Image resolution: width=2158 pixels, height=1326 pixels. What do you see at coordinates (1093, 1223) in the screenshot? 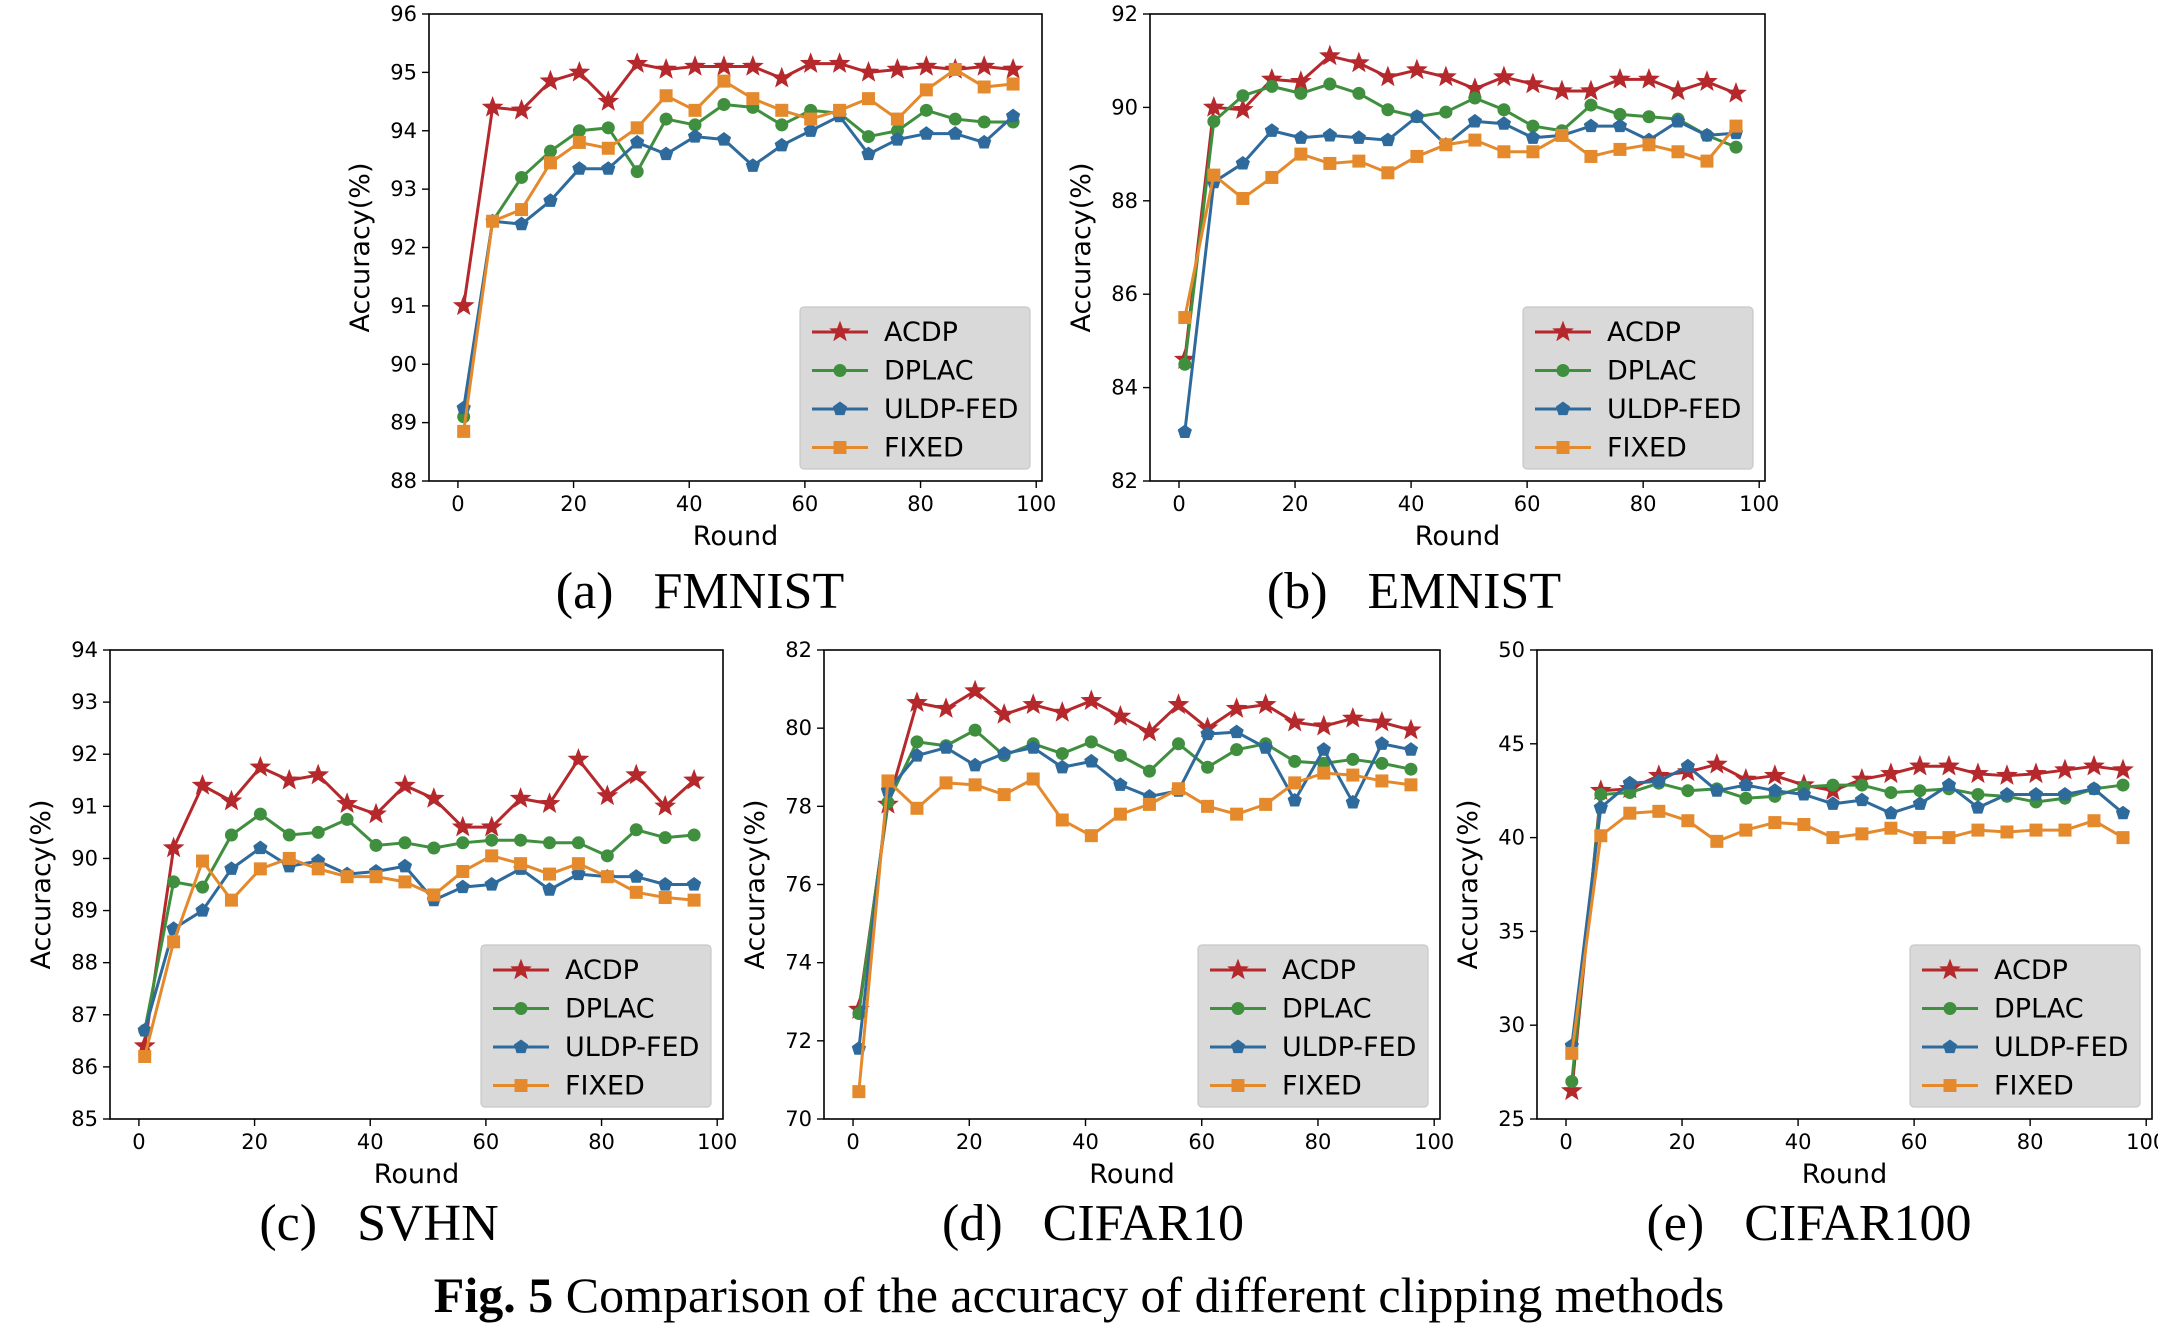
I see `caption-cifar10: (d) CIFAR10` at bounding box center [1093, 1223].